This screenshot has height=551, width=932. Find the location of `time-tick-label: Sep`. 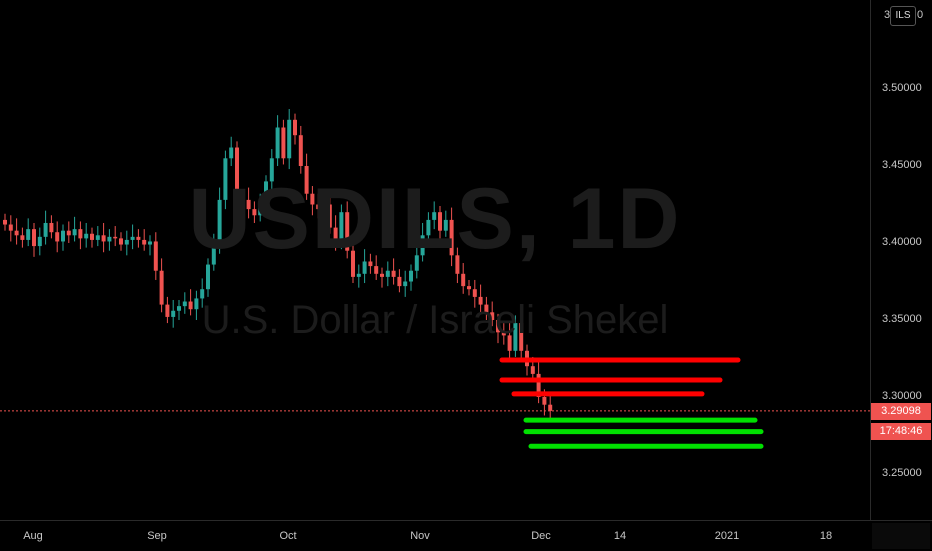

time-tick-label: Sep is located at coordinates (157, 536).